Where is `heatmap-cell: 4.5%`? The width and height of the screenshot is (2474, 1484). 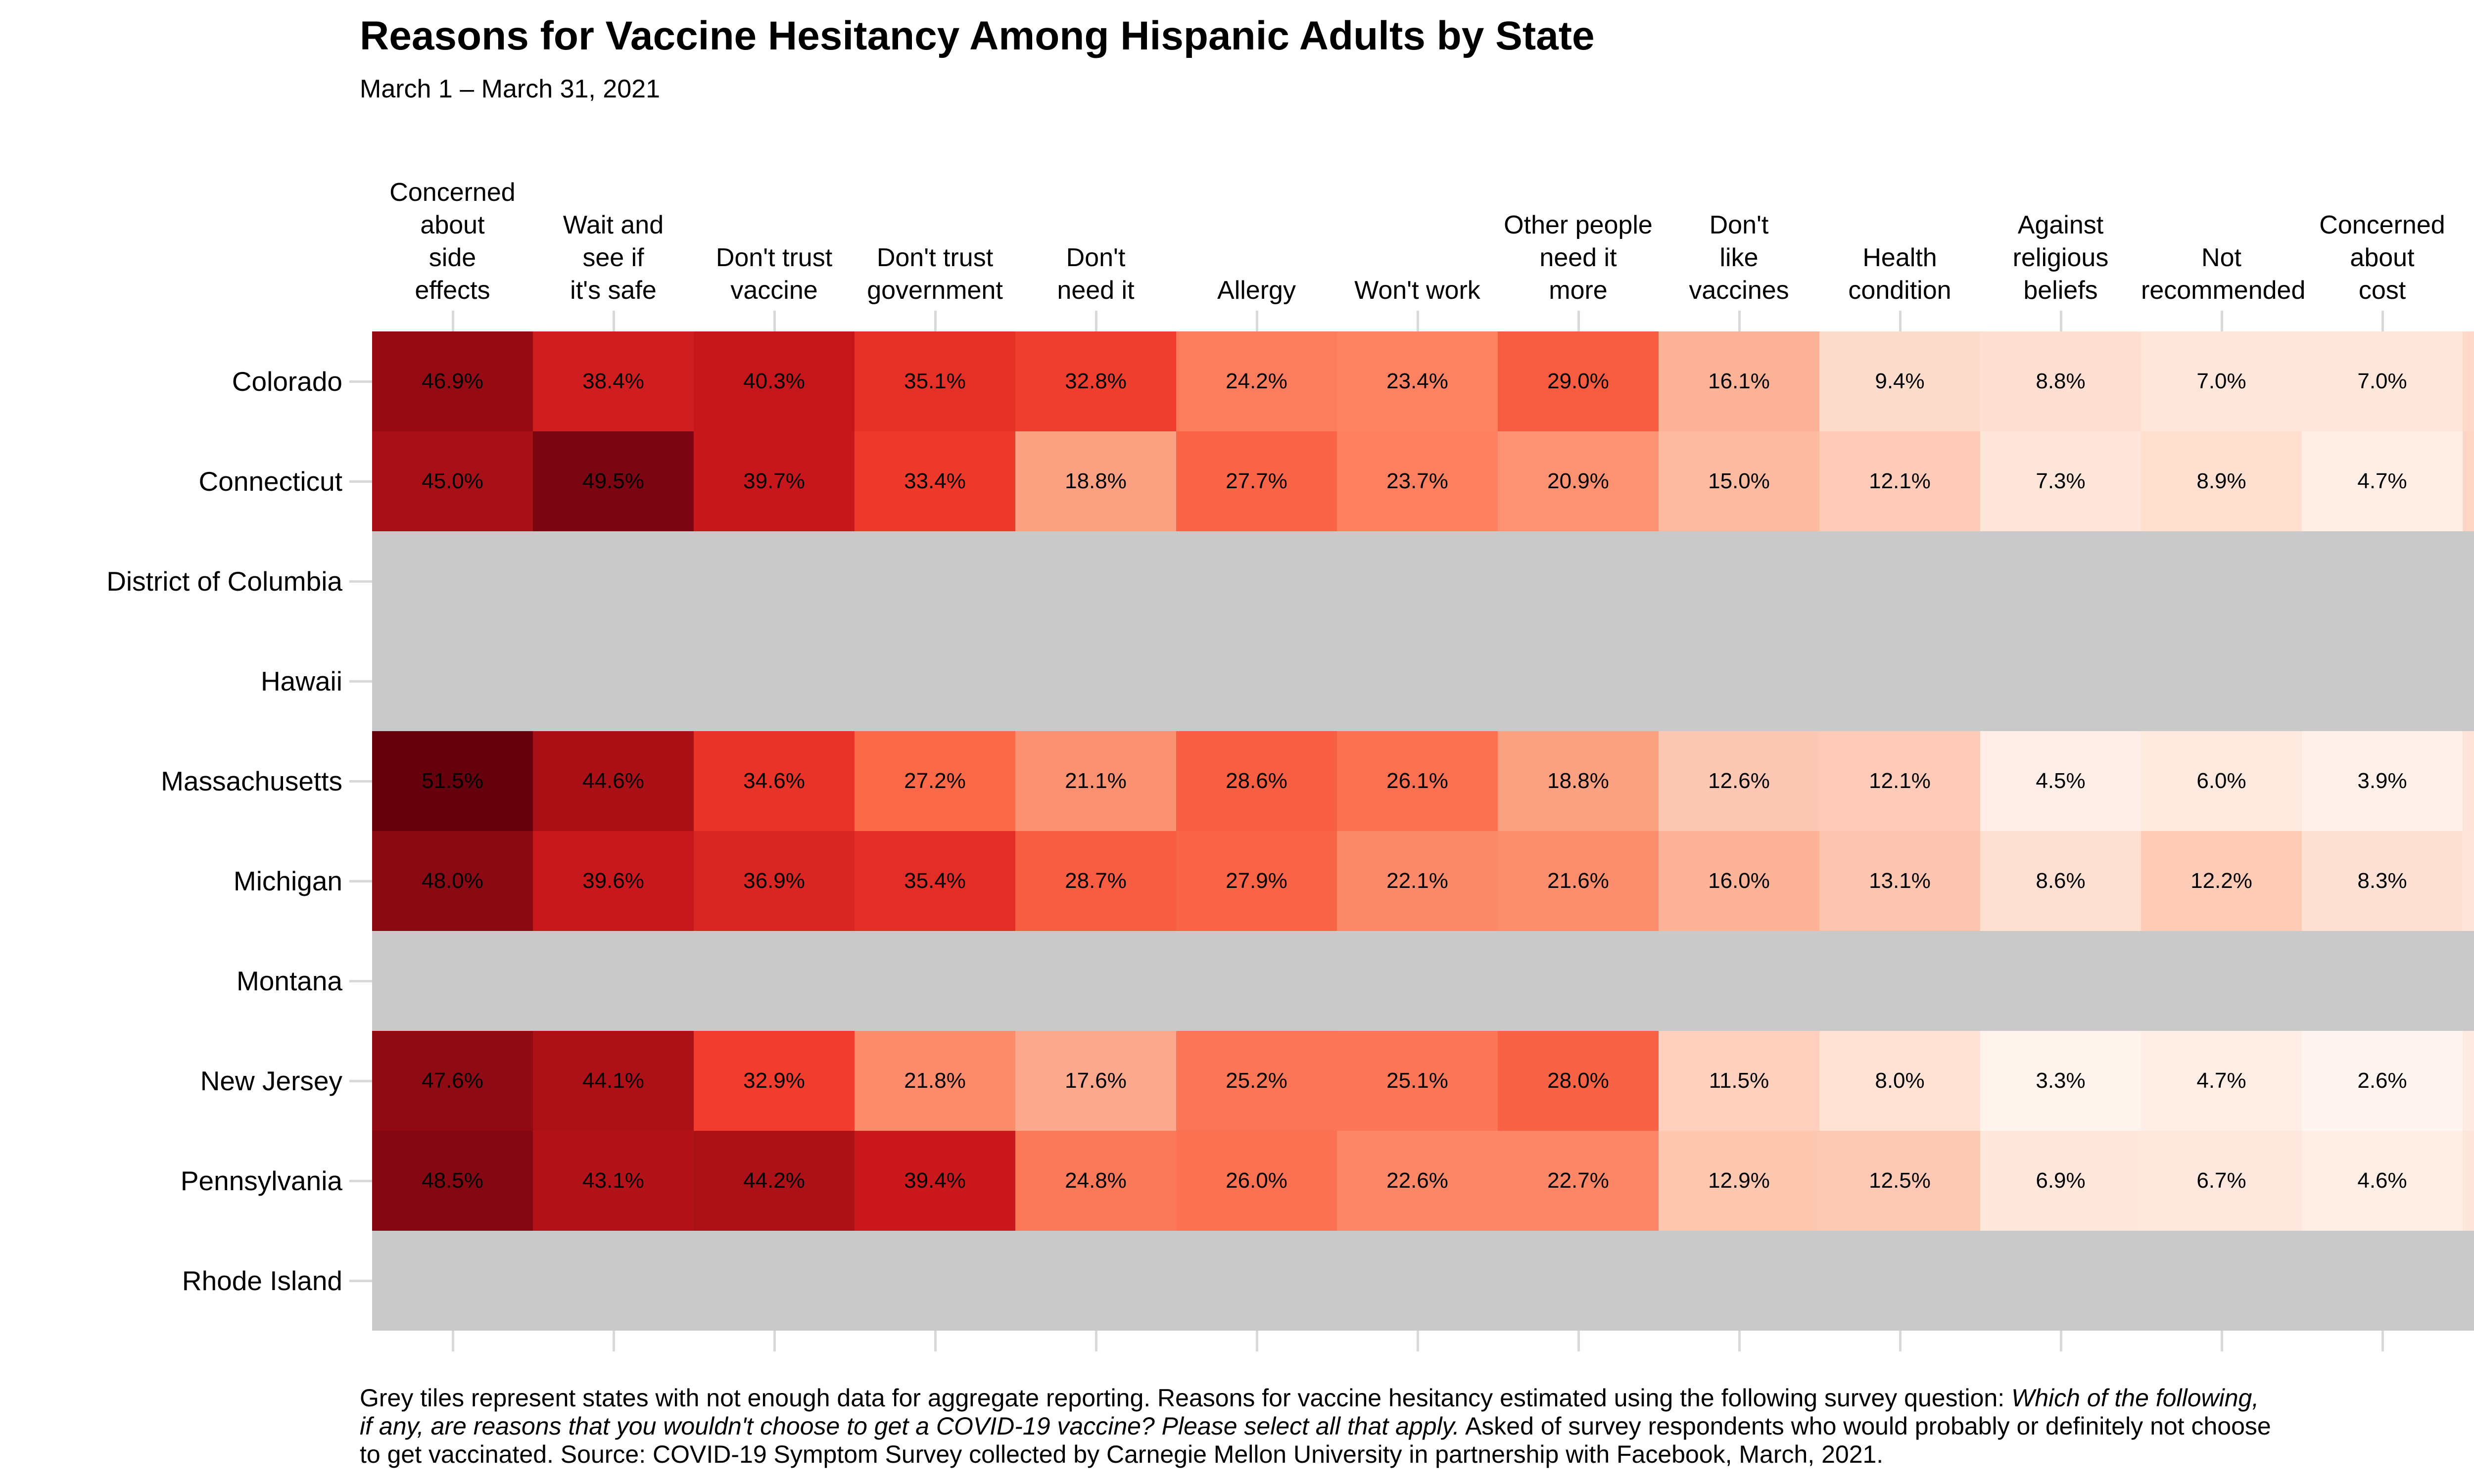
heatmap-cell: 4.5% is located at coordinates (2060, 781).